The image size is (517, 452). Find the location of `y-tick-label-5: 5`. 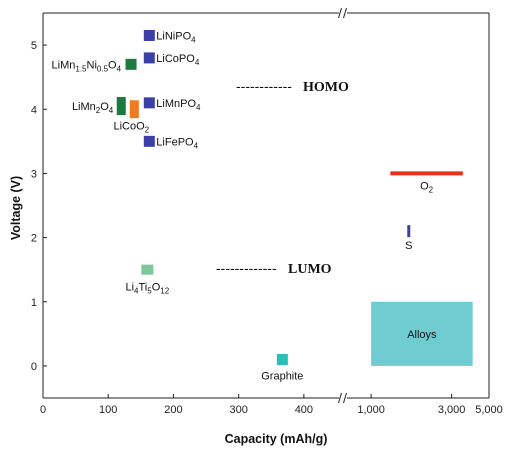

y-tick-label-5: 5 is located at coordinates (34, 46).